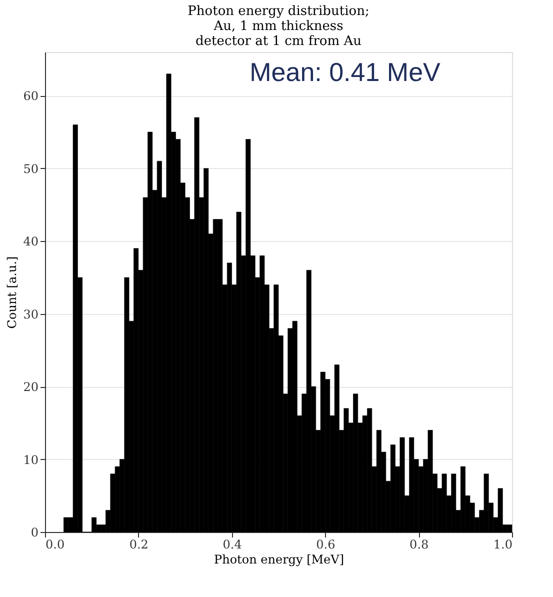  What do you see at coordinates (34, 533) in the screenshot?
I see `y-tick-label: 0` at bounding box center [34, 533].